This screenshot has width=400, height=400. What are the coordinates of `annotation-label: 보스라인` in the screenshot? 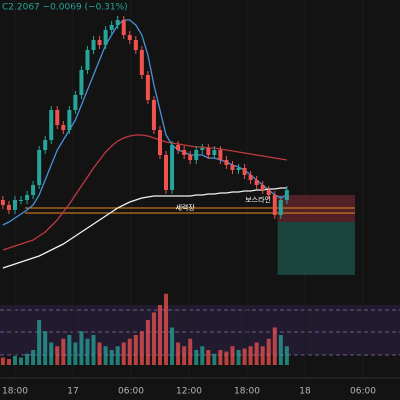 It's located at (258, 199).